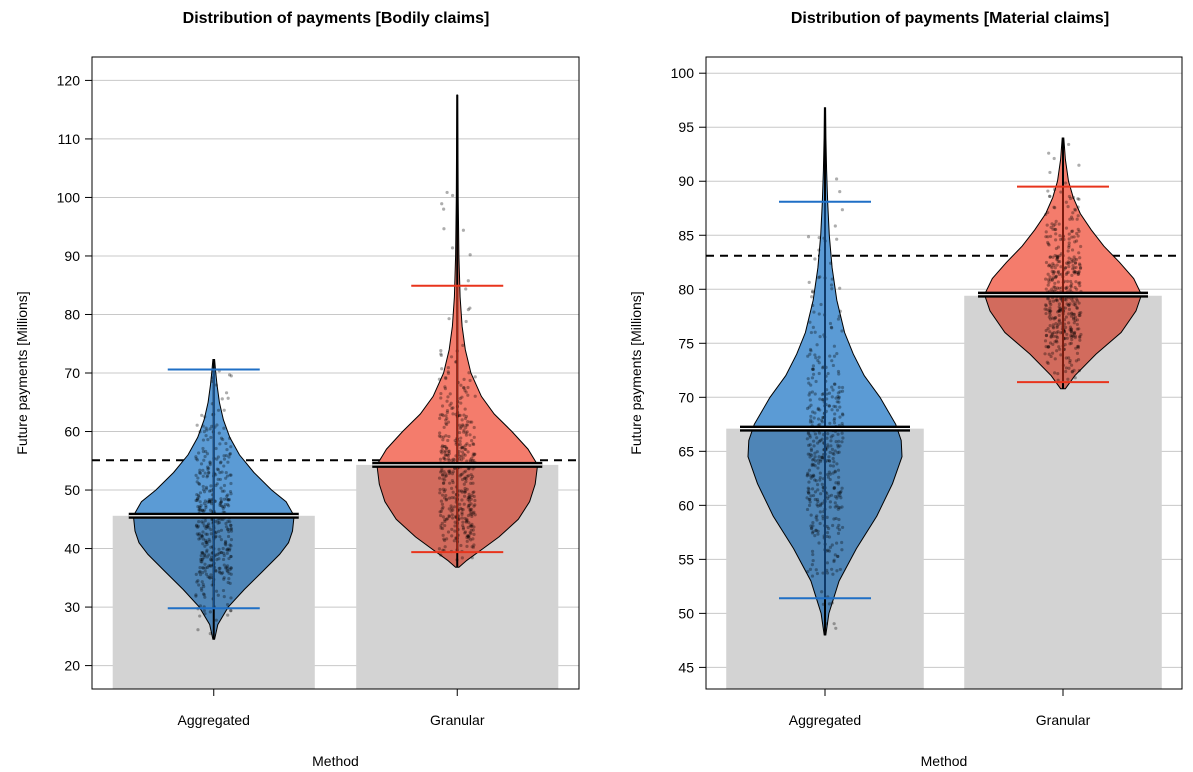 The width and height of the screenshot is (1193, 772). Describe the element at coordinates (944, 761) in the screenshot. I see `x-axis-label: Method` at that location.